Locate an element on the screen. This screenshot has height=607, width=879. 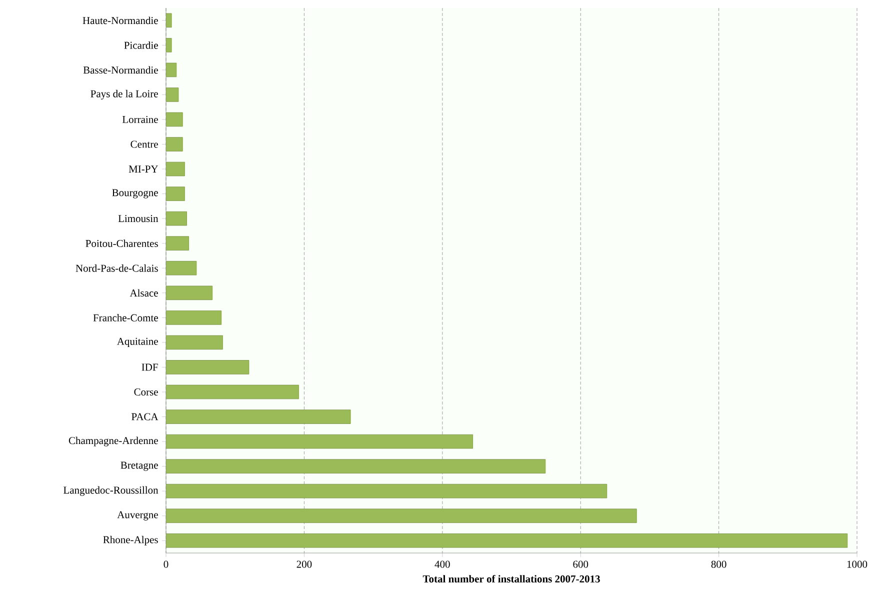
y-tick-label: MI-PY is located at coordinates (143, 169).